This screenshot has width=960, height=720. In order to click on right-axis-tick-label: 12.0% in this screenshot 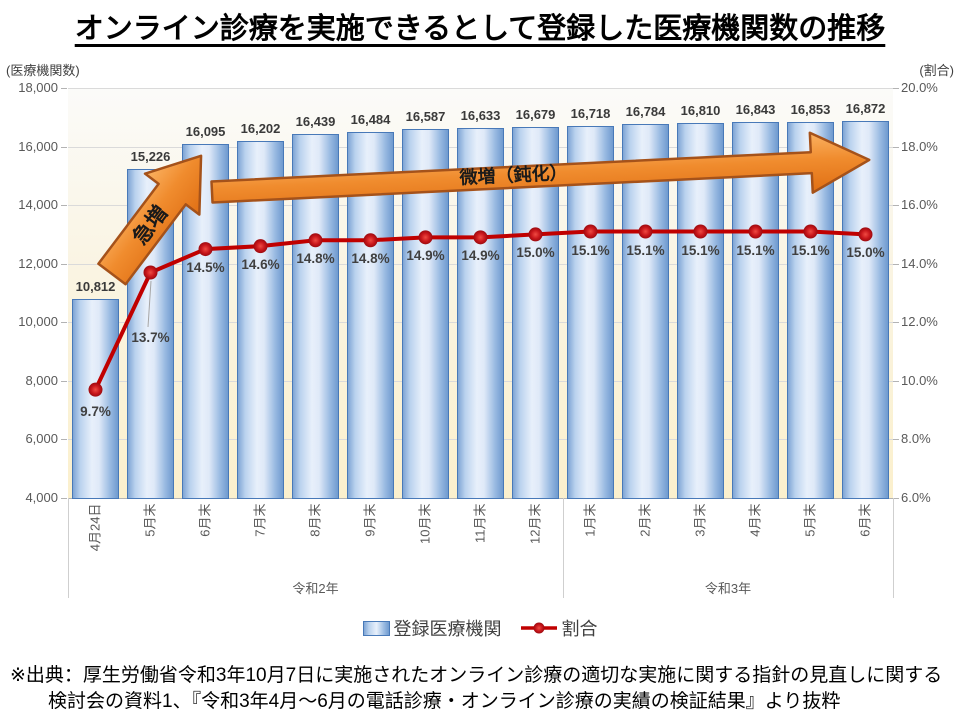, I will do `click(919, 322)`.